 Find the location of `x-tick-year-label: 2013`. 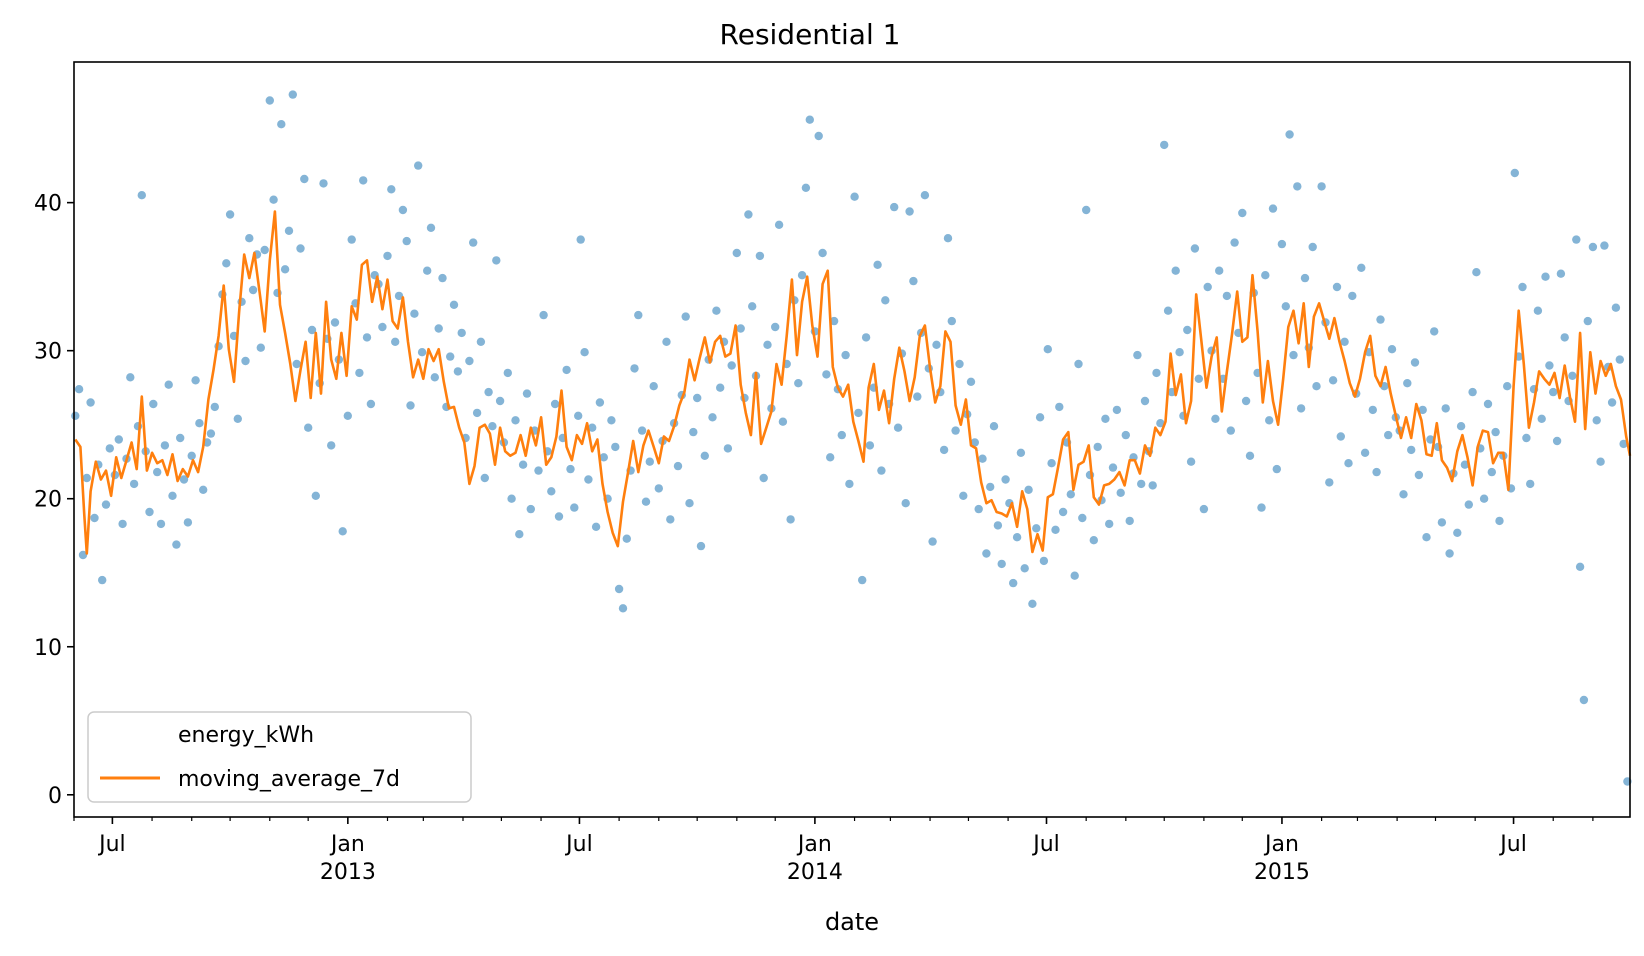

x-tick-year-label: 2013 is located at coordinates (348, 872).